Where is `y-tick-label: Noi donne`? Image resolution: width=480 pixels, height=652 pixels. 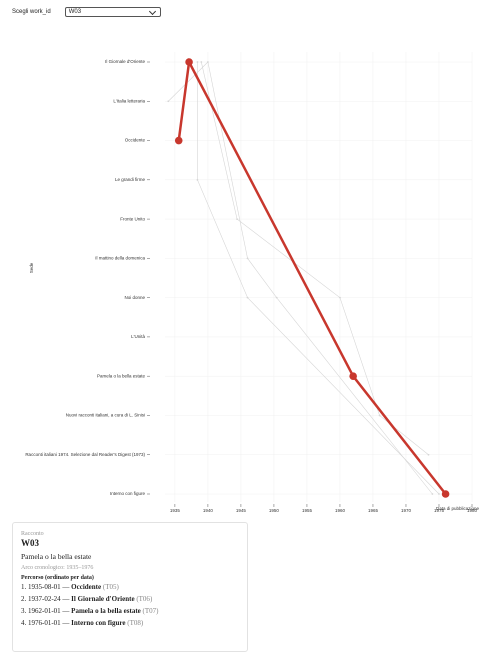
y-tick-label: Noi donne is located at coordinates (134, 297).